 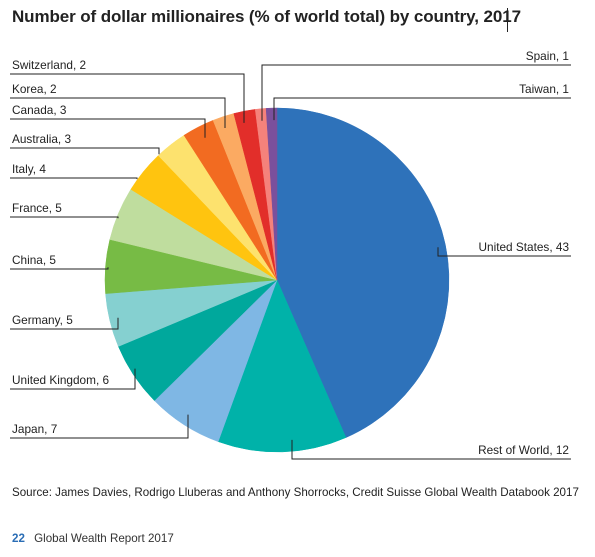 What do you see at coordinates (523, 450) in the screenshot?
I see `slice-label-rest-of-world: Rest of World, 12` at bounding box center [523, 450].